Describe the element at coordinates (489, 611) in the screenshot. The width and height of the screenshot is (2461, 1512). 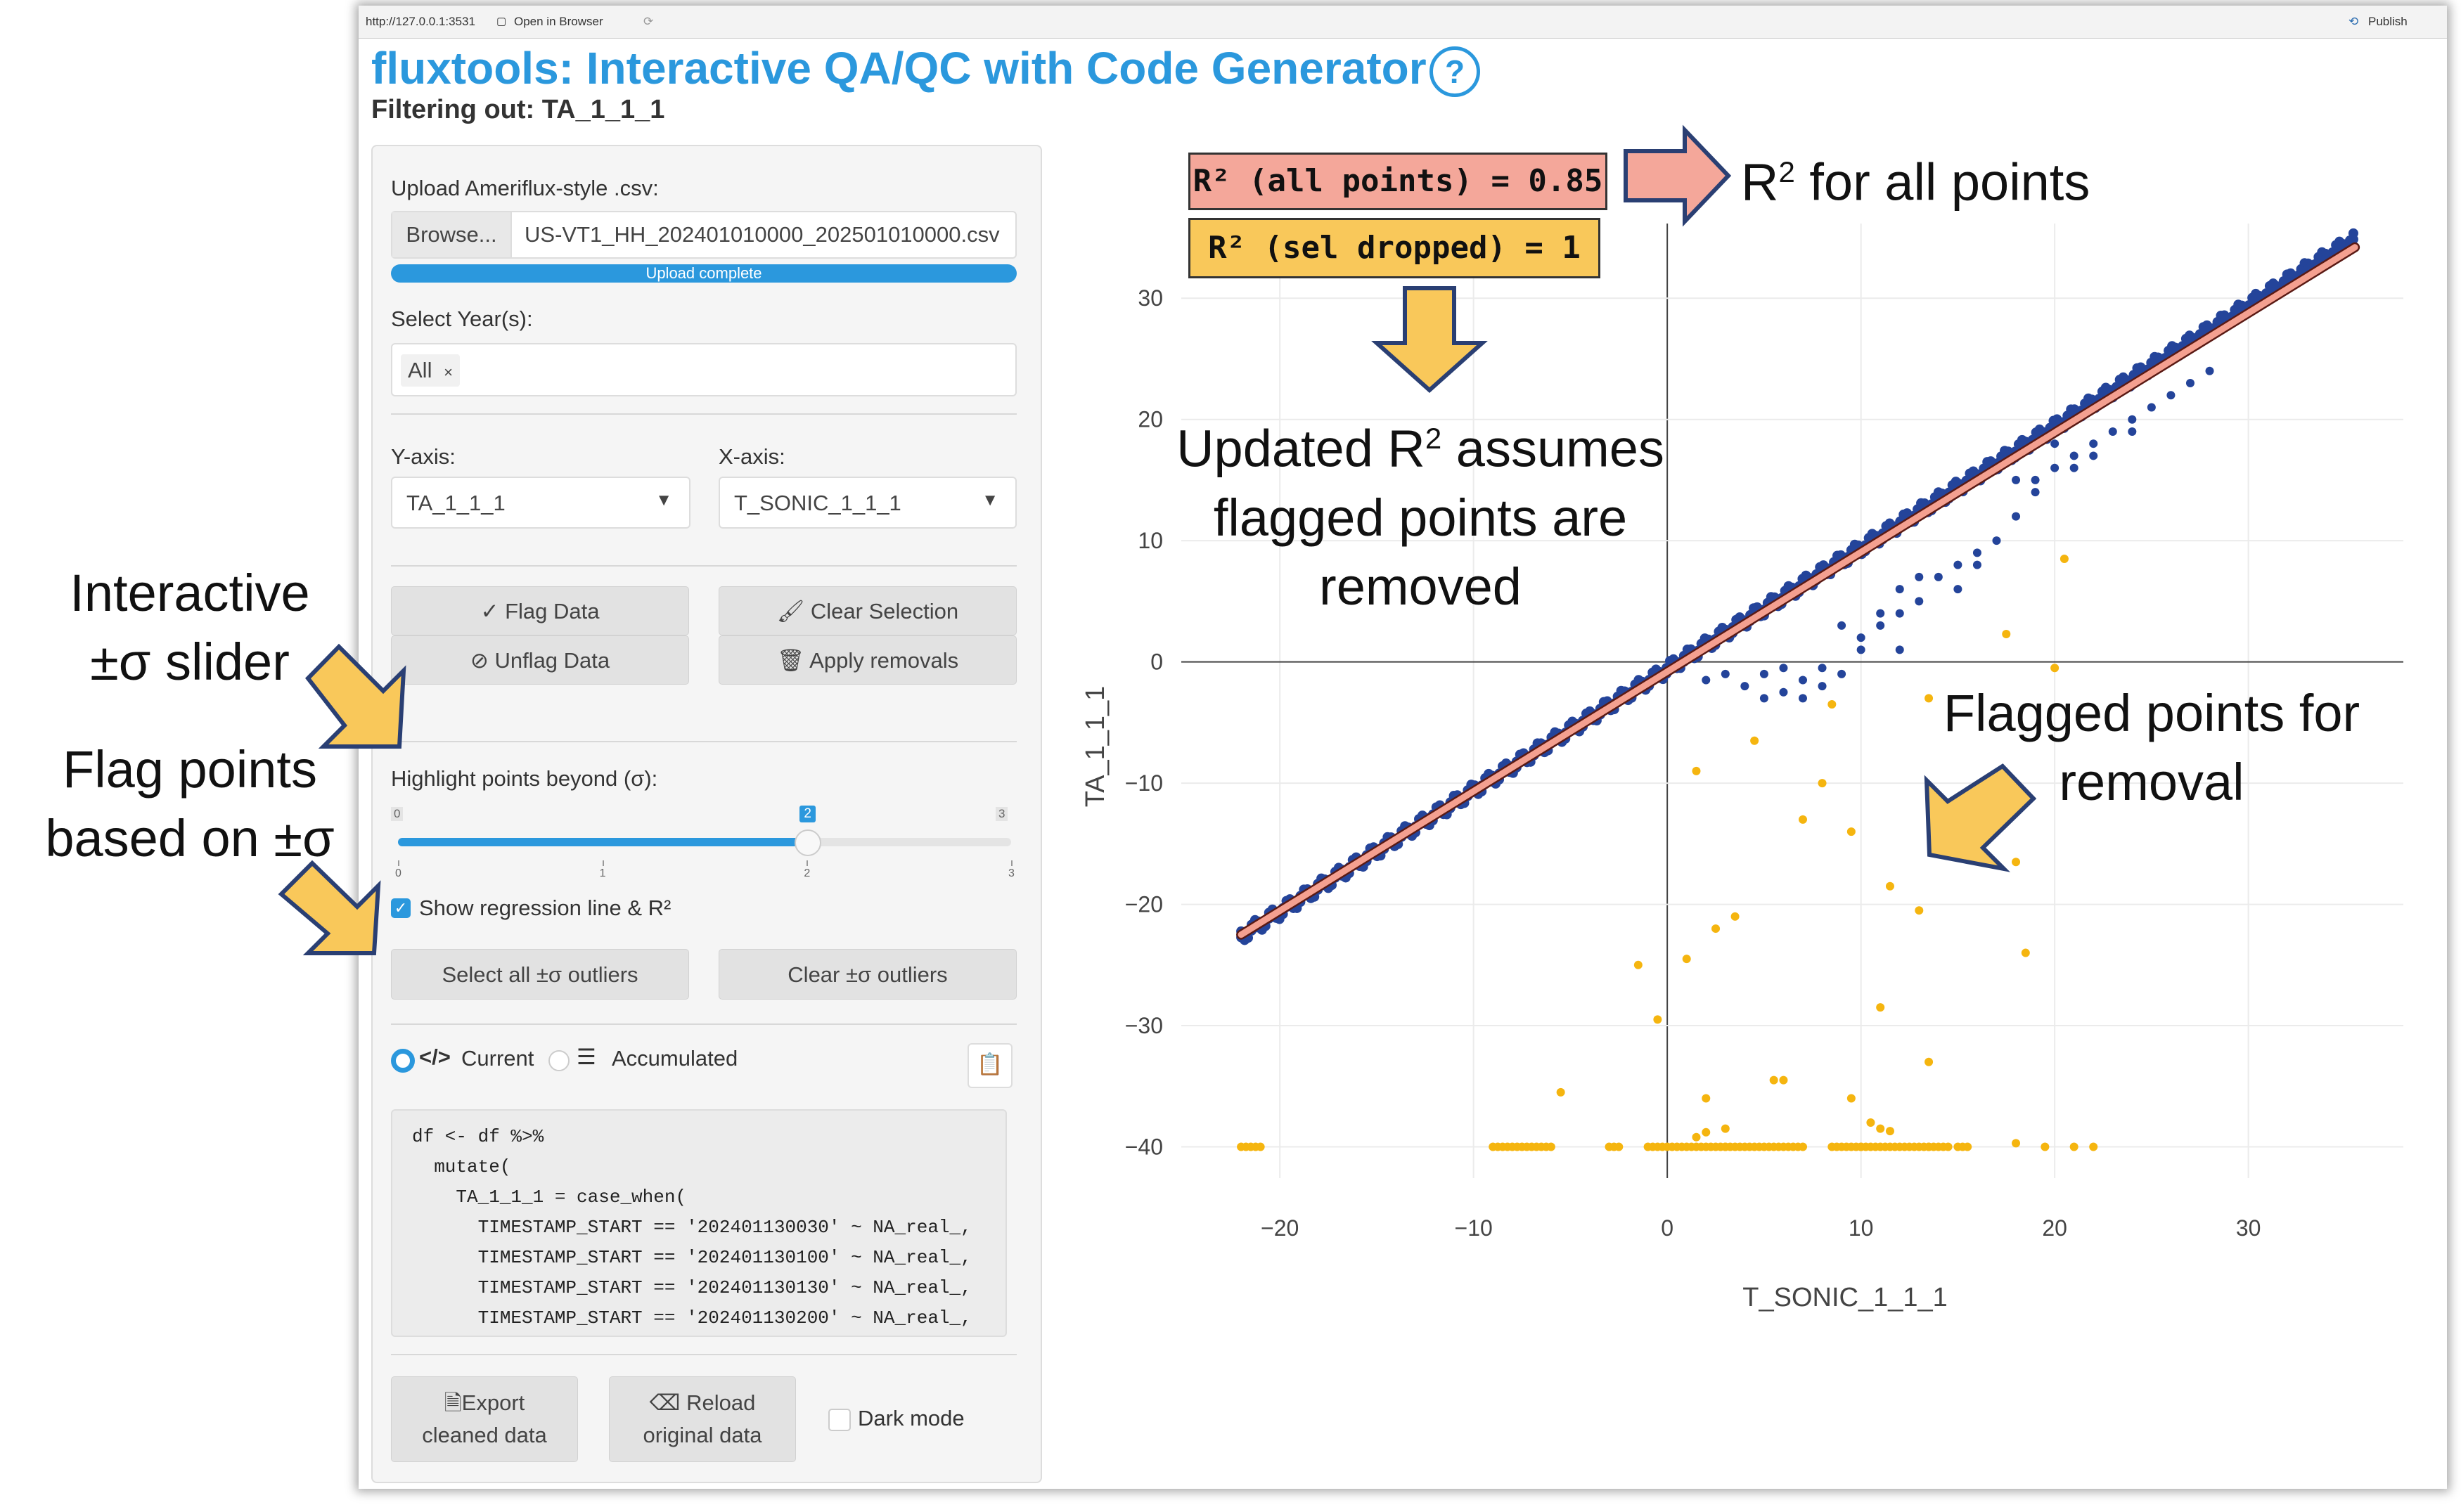
I see `check-icon: ✓` at that location.